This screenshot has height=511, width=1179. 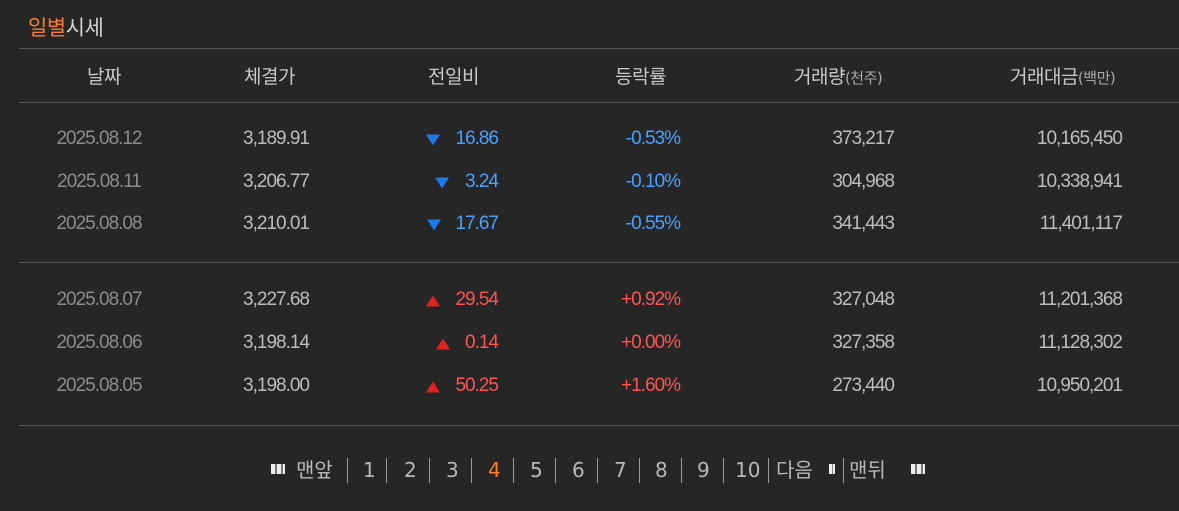 What do you see at coordinates (276, 342) in the screenshot?
I see `row-close: 3,198.14` at bounding box center [276, 342].